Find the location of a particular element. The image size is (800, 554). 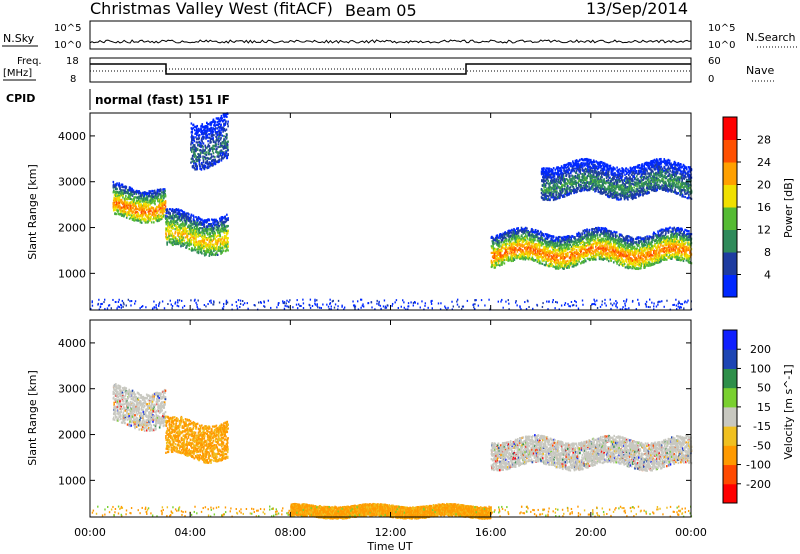

nsky-tick-top: 10^5 is located at coordinates (67, 28).